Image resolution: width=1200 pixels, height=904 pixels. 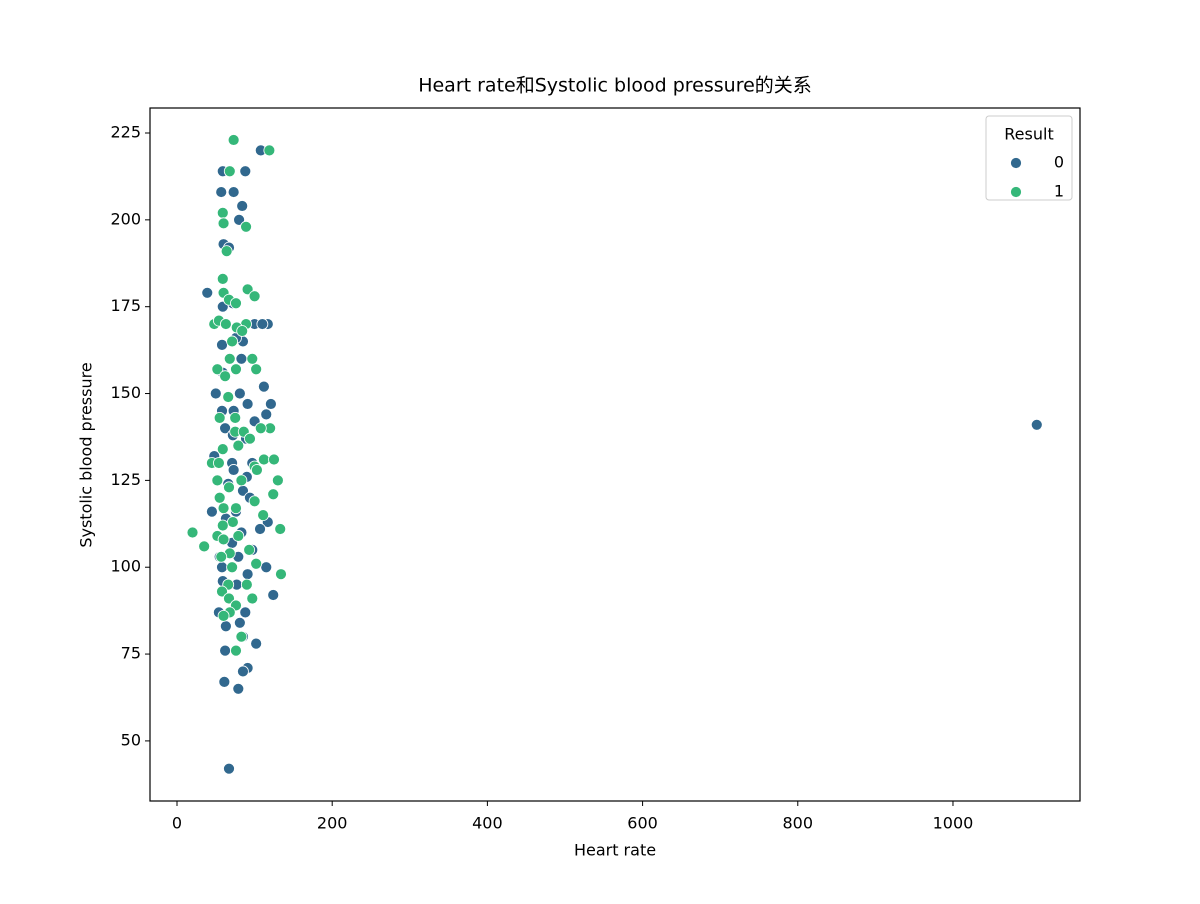 What do you see at coordinates (86, 454) in the screenshot?
I see `y-axis-label: Systolic blood pressure` at bounding box center [86, 454].